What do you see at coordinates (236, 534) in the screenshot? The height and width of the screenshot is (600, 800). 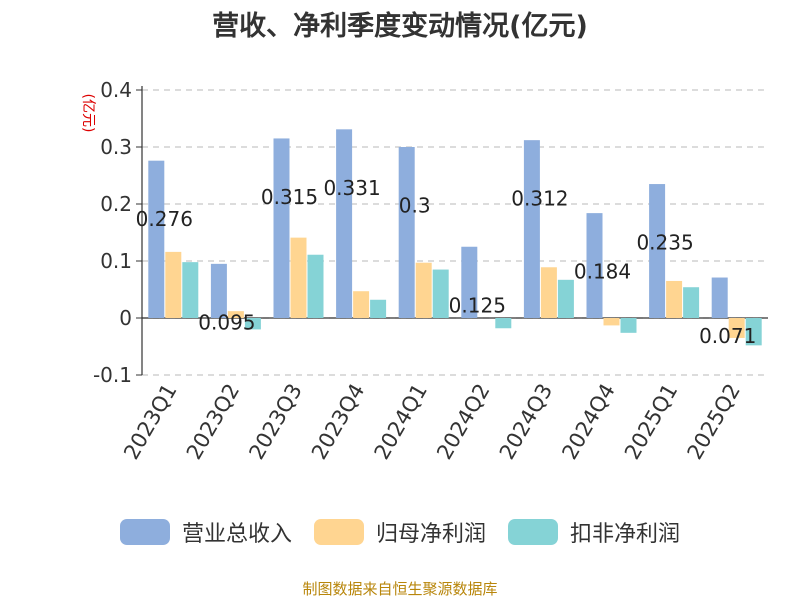 I see `legend-label-revenue: 营业总收入` at bounding box center [236, 534].